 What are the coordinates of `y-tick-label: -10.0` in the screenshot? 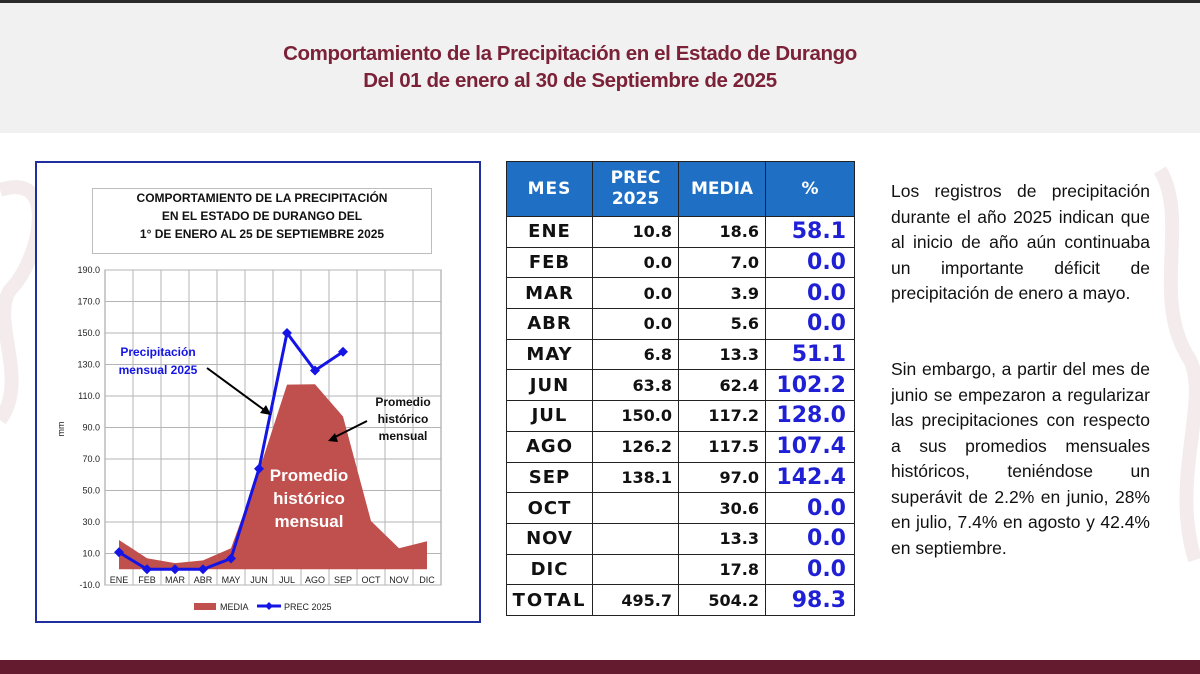 It's located at (89, 585).